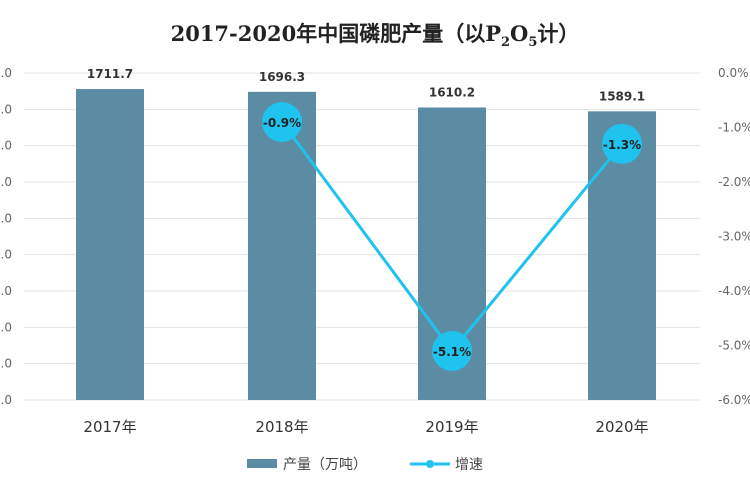  What do you see at coordinates (621, 427) in the screenshot?
I see `x-tick-label: 2020年` at bounding box center [621, 427].